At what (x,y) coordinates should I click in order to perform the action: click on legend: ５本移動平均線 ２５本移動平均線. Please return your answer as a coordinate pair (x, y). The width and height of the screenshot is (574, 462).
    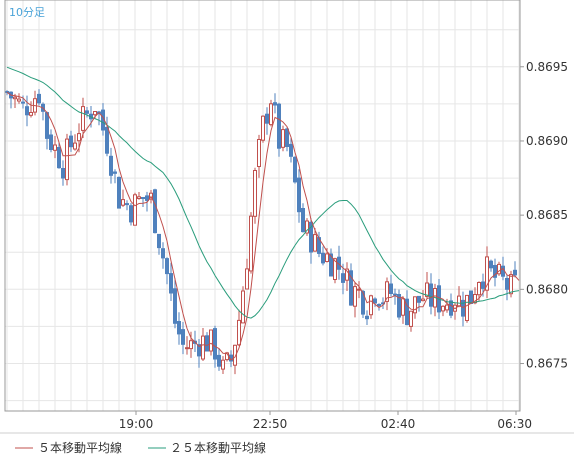
    Looking at the image, I should click on (140, 447).